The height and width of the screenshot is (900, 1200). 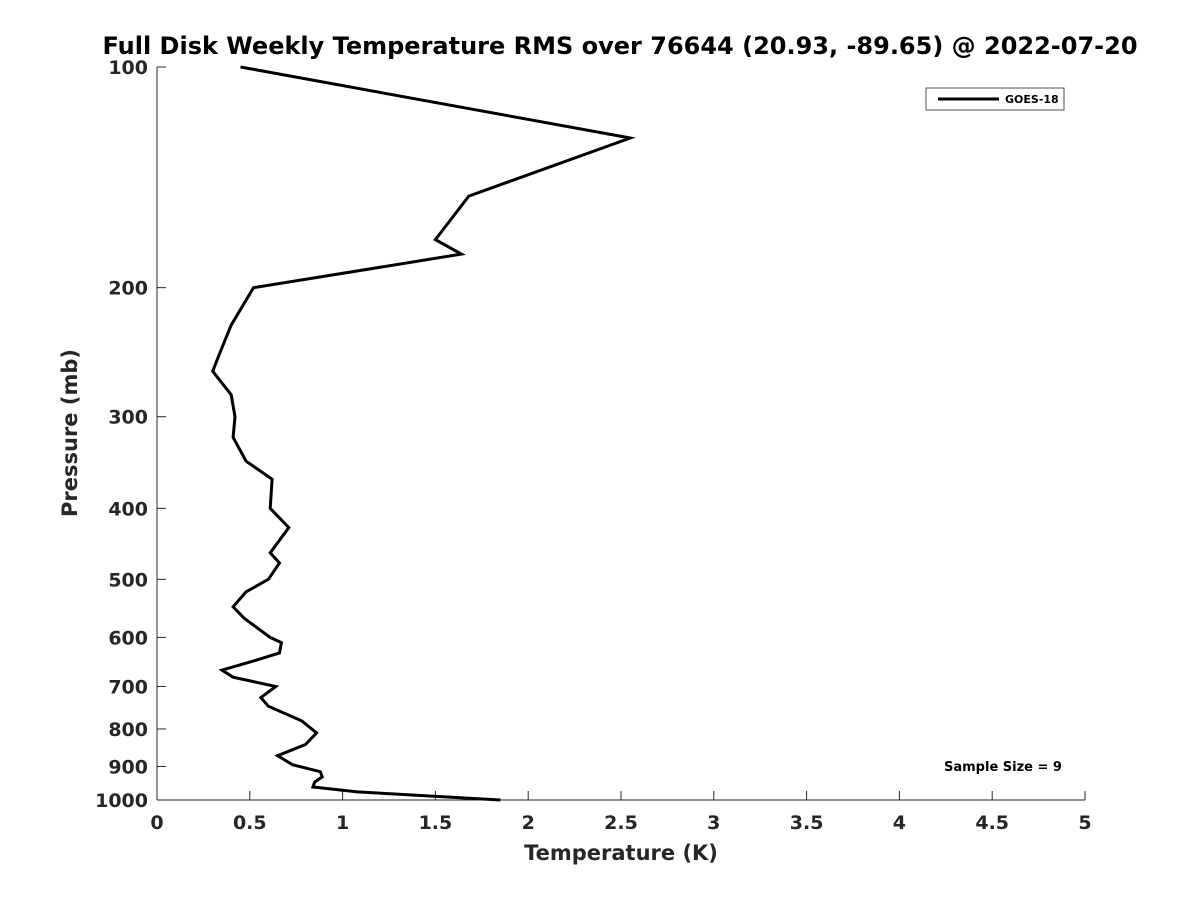 I want to click on x-tick-label: 2, so click(x=528, y=823).